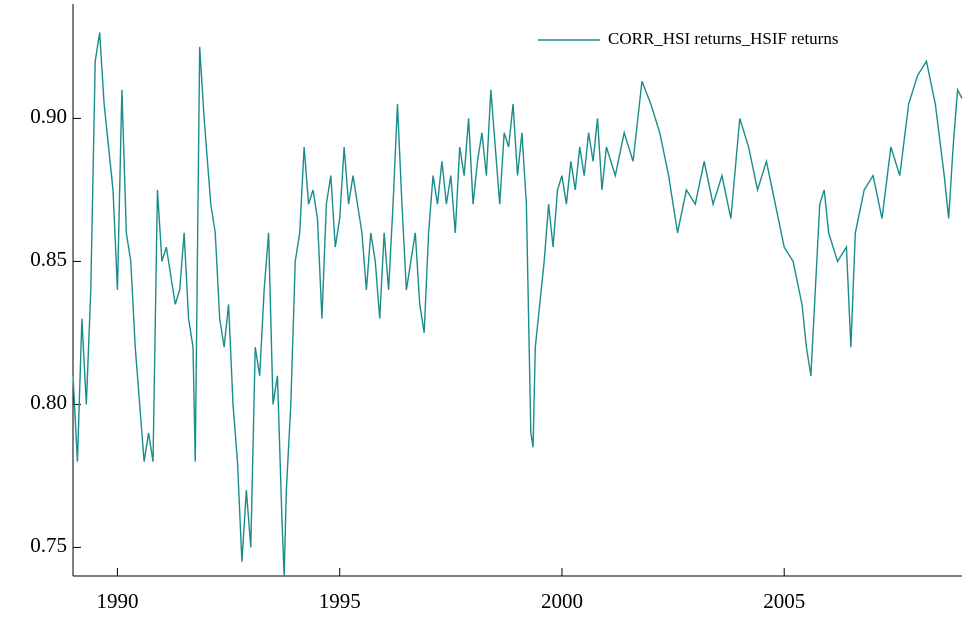 This screenshot has width=964, height=624. What do you see at coordinates (723, 38) in the screenshot?
I see `legend-label: CORR_HSI returns_HSIF returns` at bounding box center [723, 38].